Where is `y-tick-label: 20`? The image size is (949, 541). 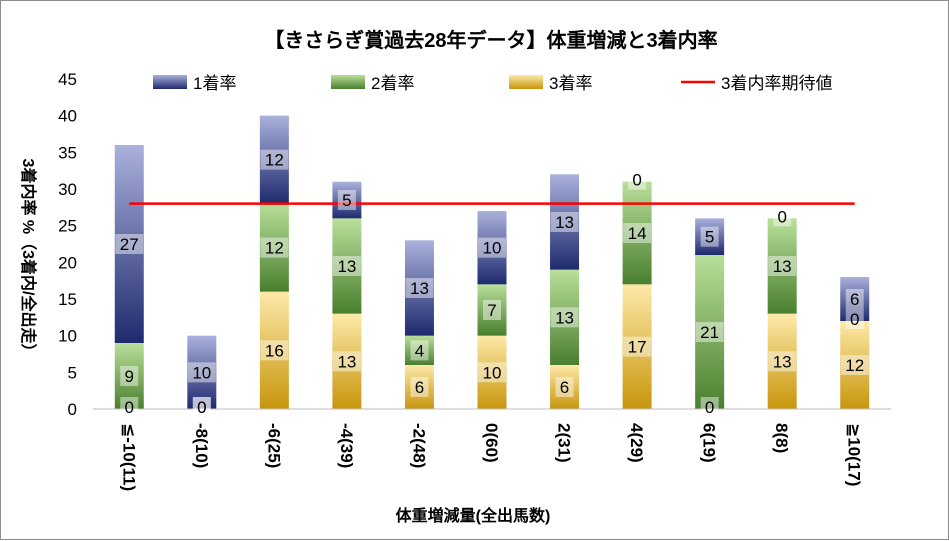 y-tick-label: 20 is located at coordinates (67, 262).